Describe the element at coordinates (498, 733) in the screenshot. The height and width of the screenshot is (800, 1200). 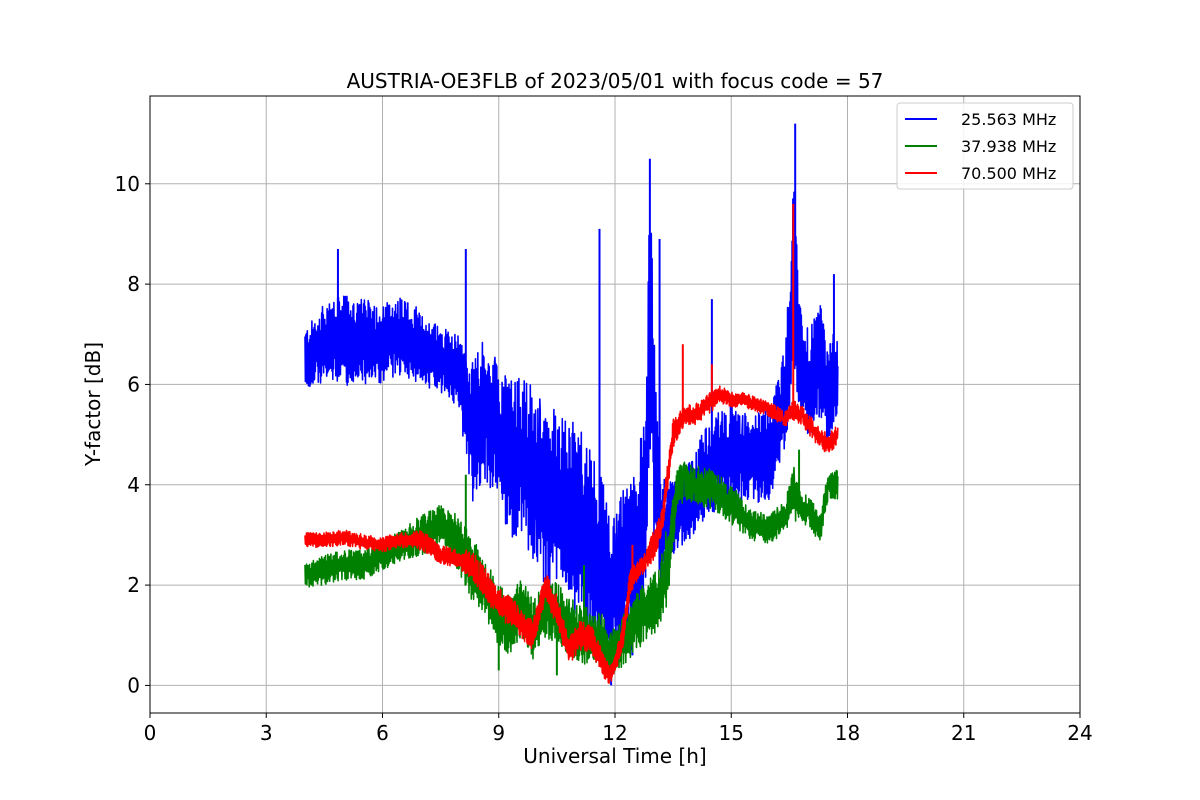
I see `x-tick-label: 9` at that location.